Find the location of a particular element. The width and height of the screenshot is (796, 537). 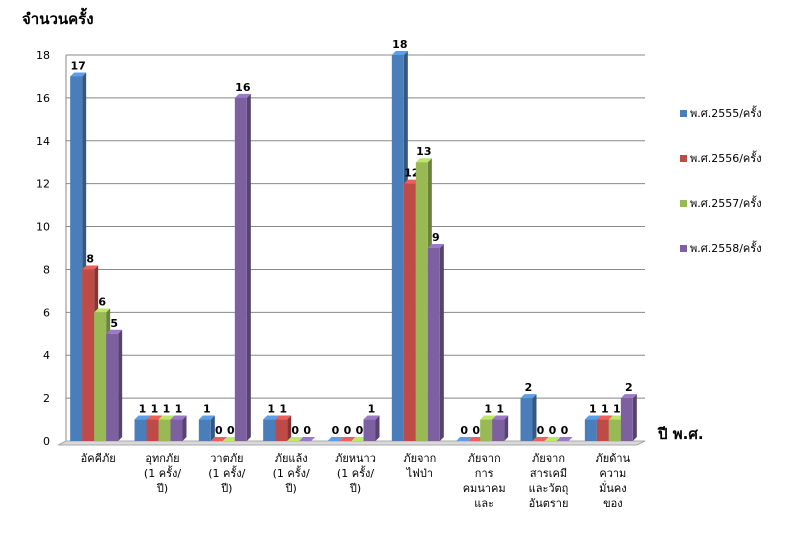

x-tick-label: อันตราย is located at coordinates (549, 503).